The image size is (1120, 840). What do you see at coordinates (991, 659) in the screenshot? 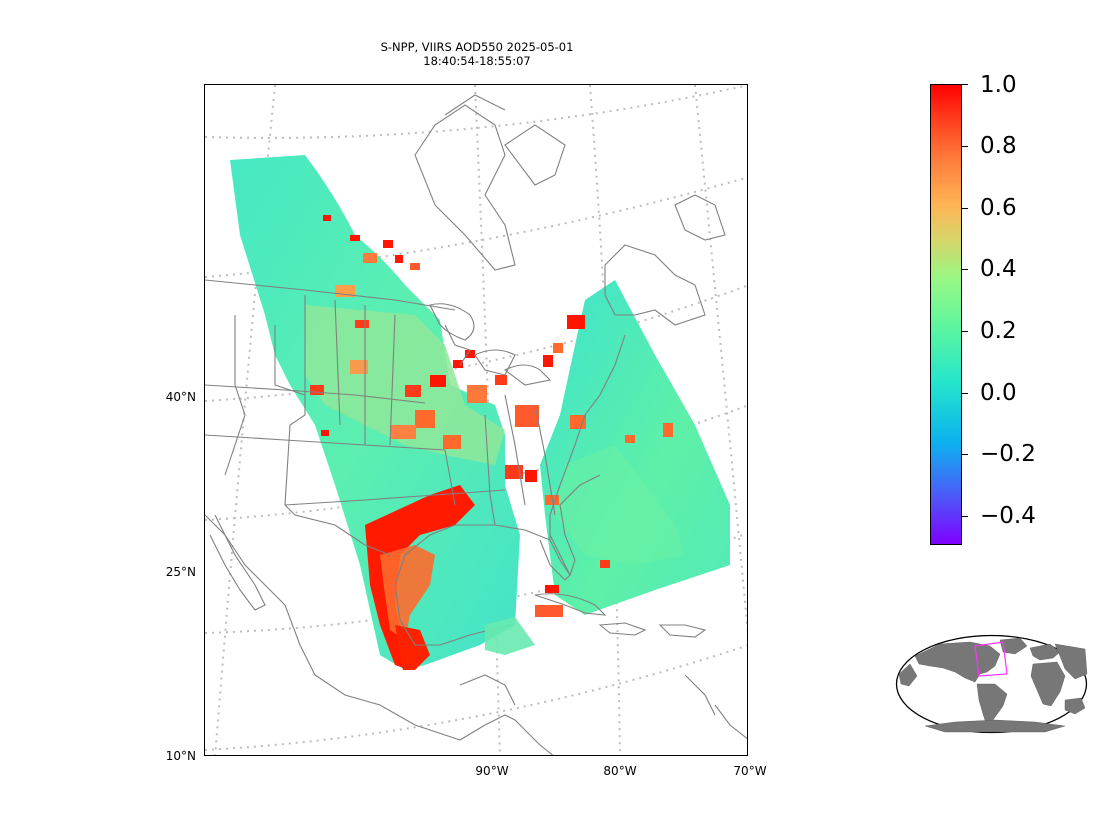
I see `inset-extent-box` at bounding box center [991, 659].